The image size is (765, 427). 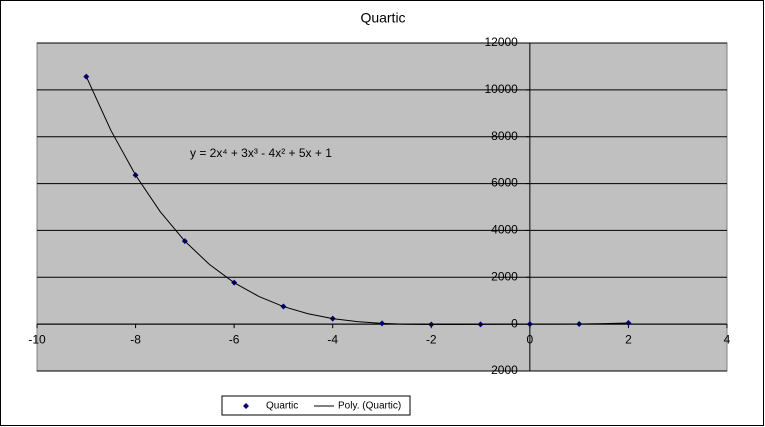 What do you see at coordinates (514, 323) in the screenshot?
I see `y-tick-label: 0` at bounding box center [514, 323].